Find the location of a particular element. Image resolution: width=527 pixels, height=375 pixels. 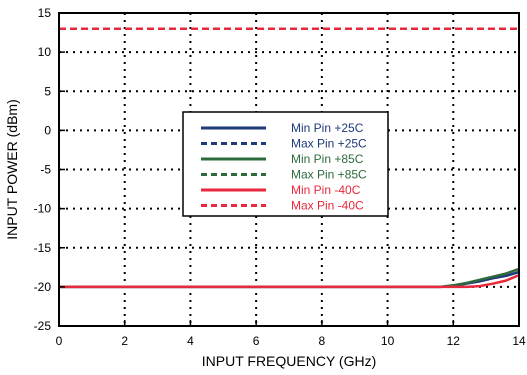

y-tick-label: -20 is located at coordinates (43, 287).